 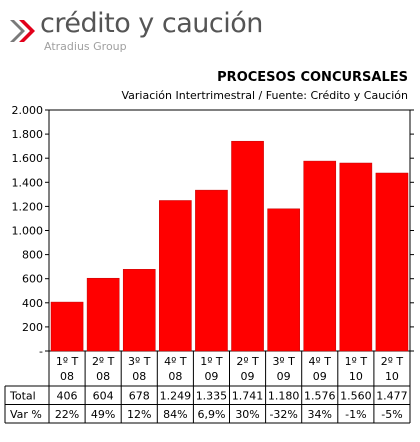 What do you see at coordinates (176, 396) in the screenshot?
I see `table-cell: 1.249` at bounding box center [176, 396].